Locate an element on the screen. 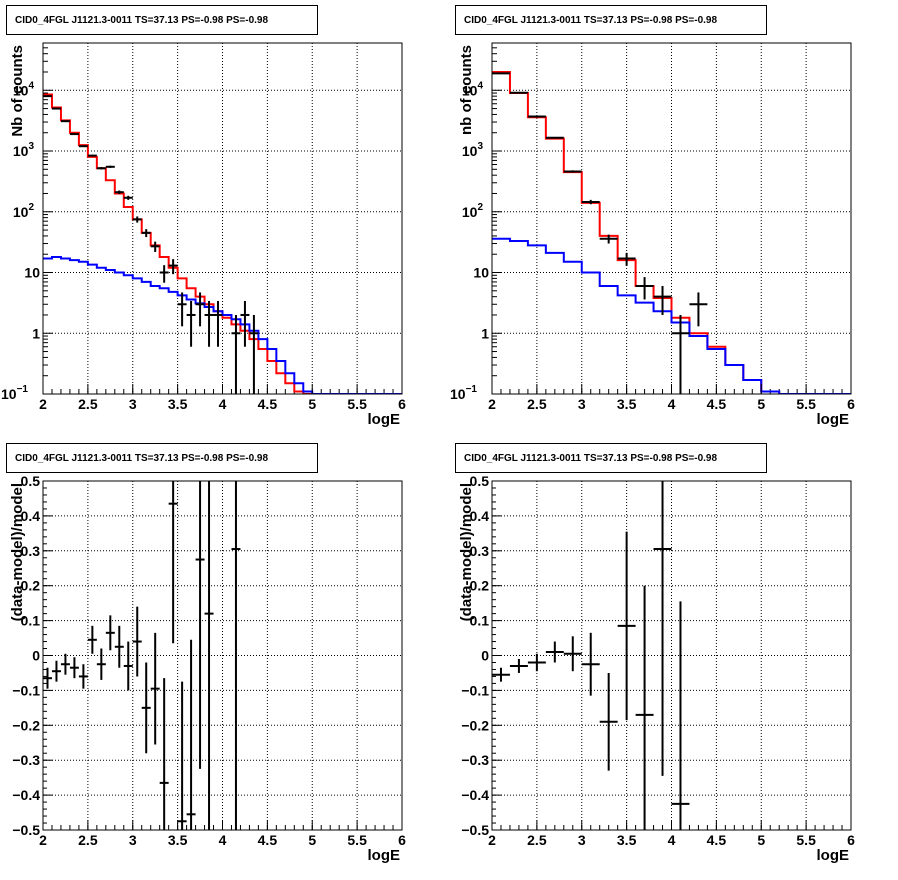  y-axis-label: (data-model)/model is located at coordinates (466, 552).